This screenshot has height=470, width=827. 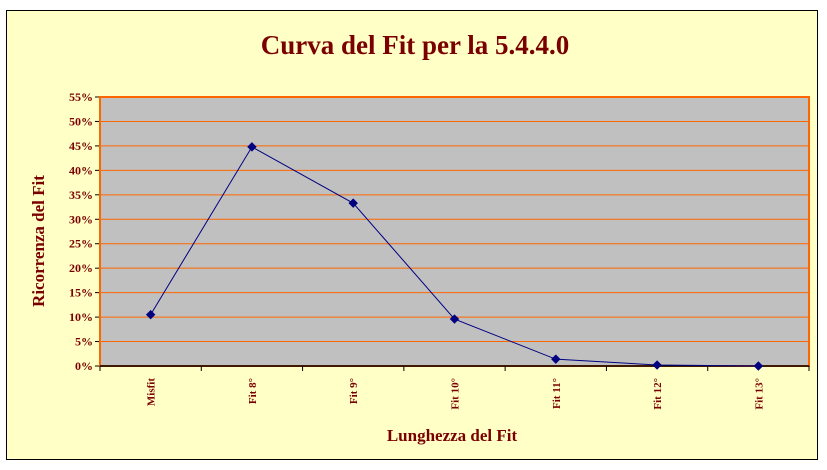 I want to click on y-axis-ticks: 0% 5% 10% 15% 20% 25% 30% 35% 40% 45% 50% 55%, so click(x=81, y=231).